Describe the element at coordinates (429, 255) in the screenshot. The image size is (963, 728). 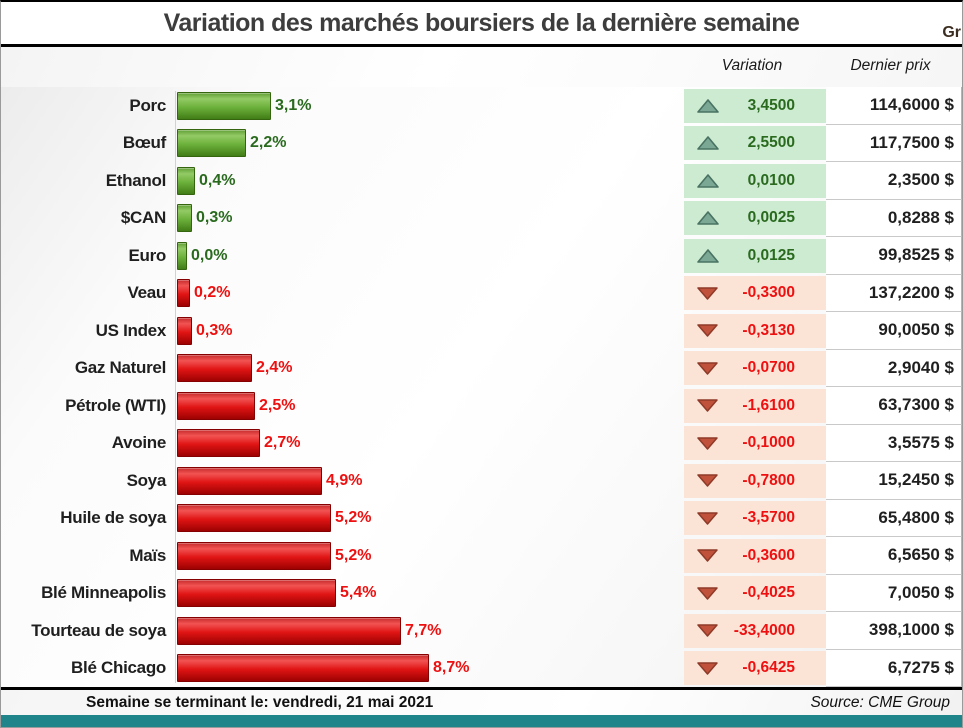
I see `bar-zone: 0,0%` at that location.